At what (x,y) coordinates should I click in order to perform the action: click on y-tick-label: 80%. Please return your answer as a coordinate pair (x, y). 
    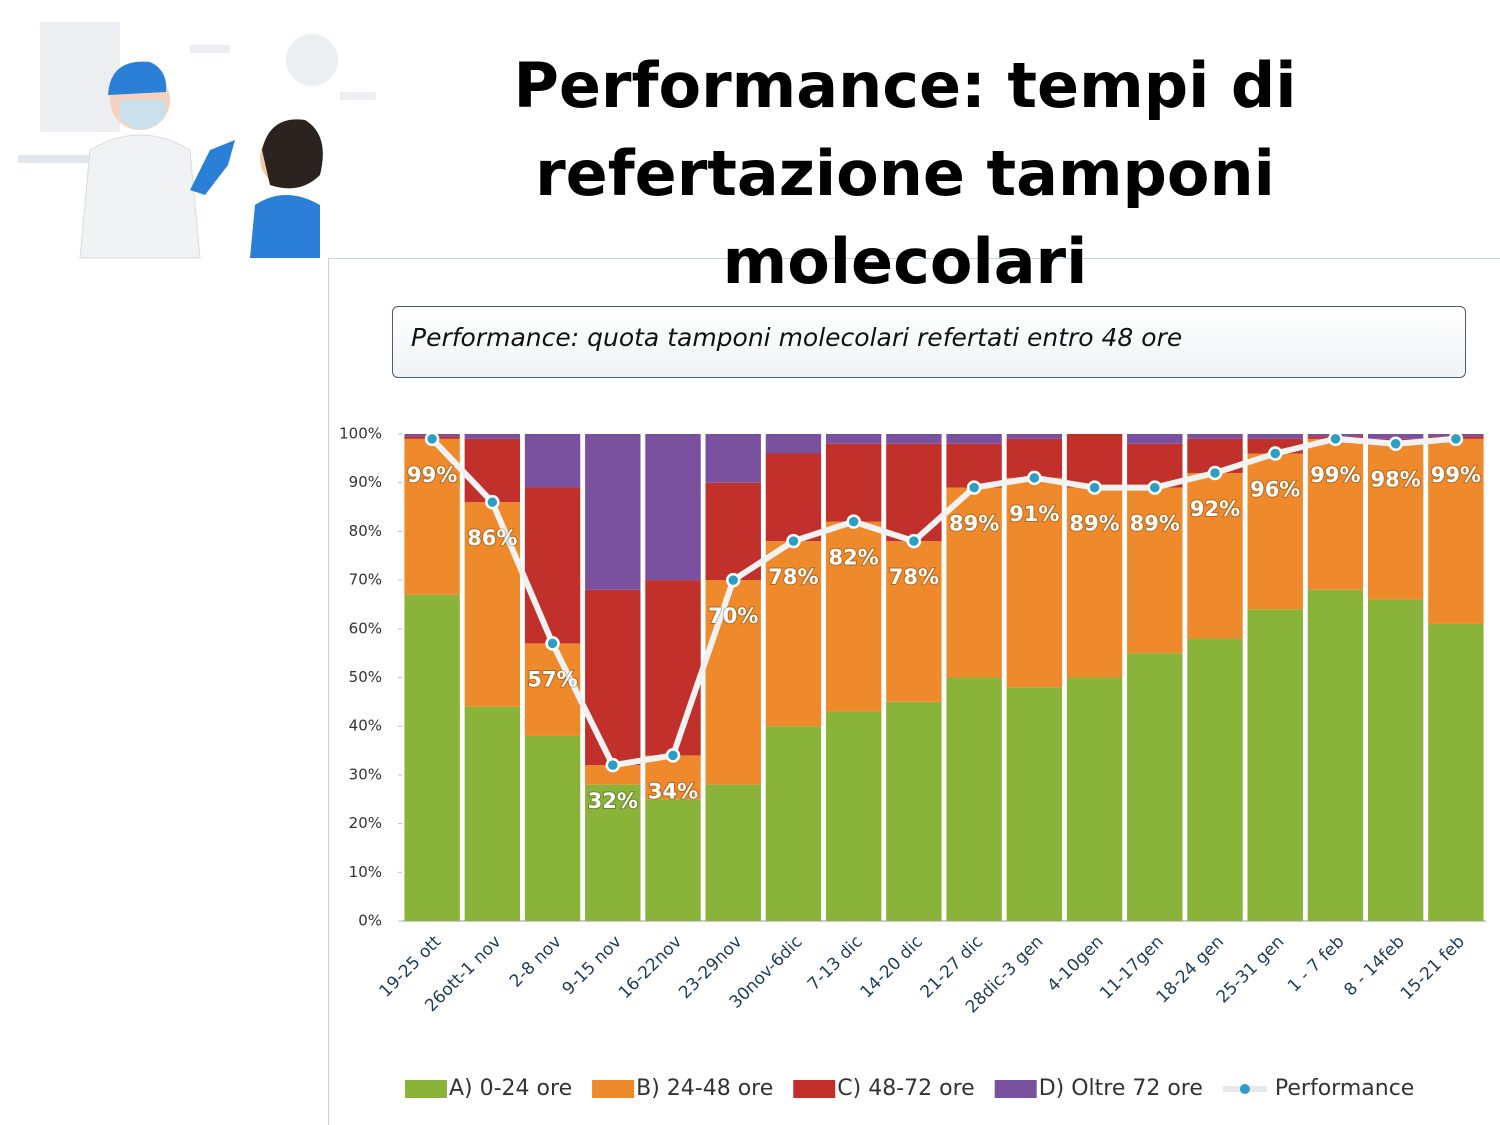
    Looking at the image, I should click on (365, 531).